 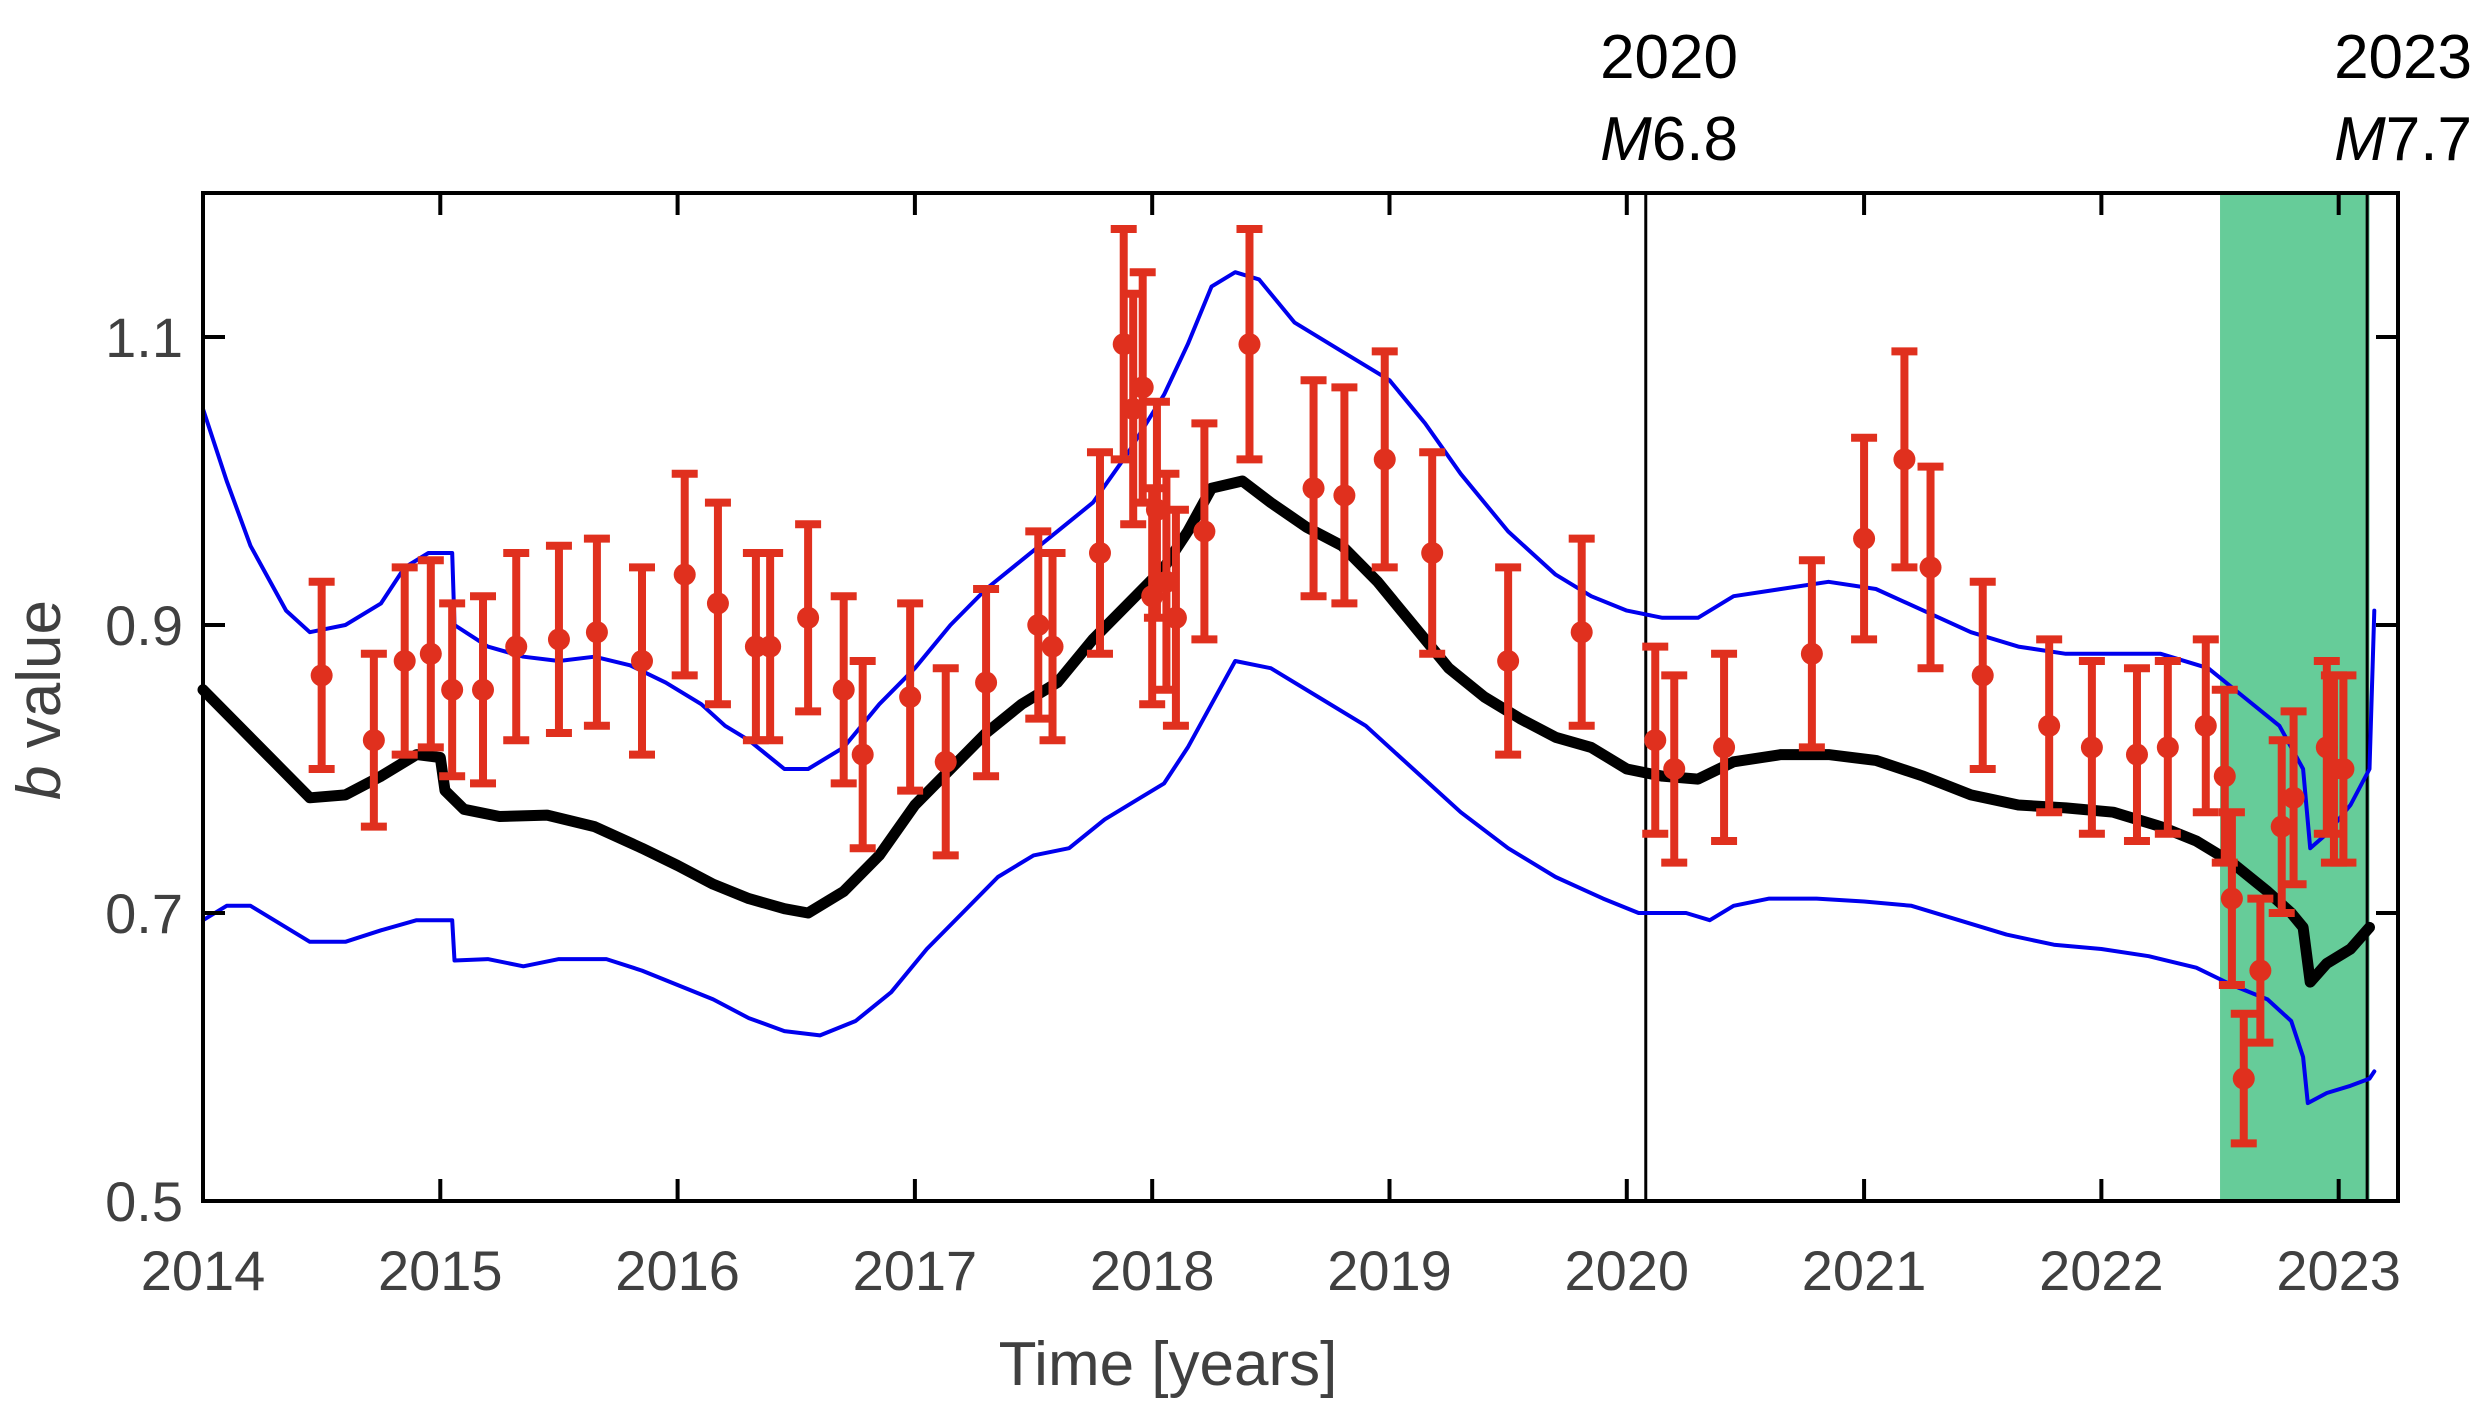 I want to click on event-2020-magnitude-label: M6.8, so click(x=1669, y=139).